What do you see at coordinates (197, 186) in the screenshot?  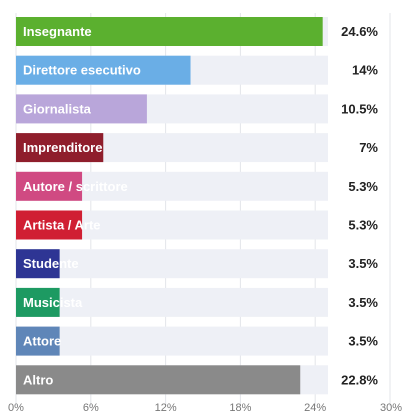 I see `bar-row: Autore / scrittore 5.3%` at bounding box center [197, 186].